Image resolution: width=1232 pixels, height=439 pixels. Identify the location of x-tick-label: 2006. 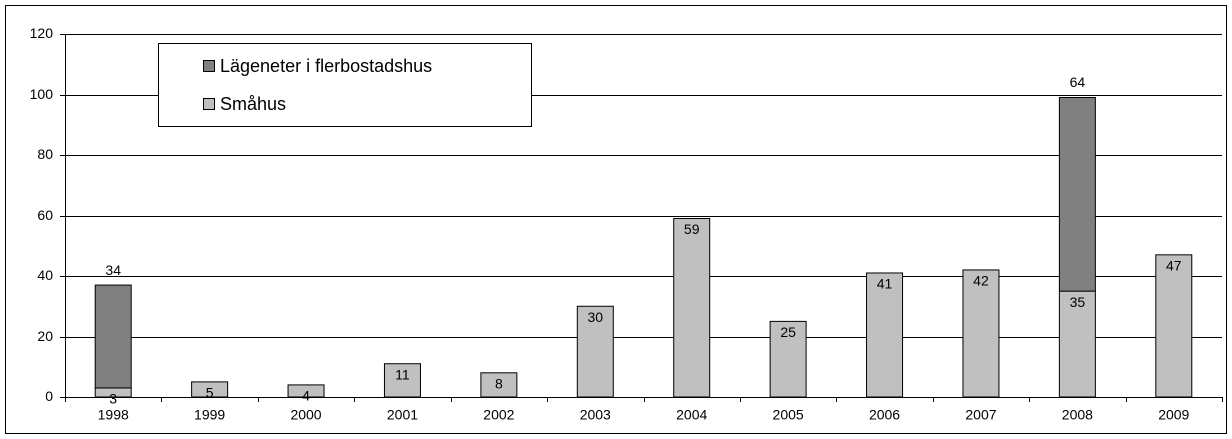
(884, 415).